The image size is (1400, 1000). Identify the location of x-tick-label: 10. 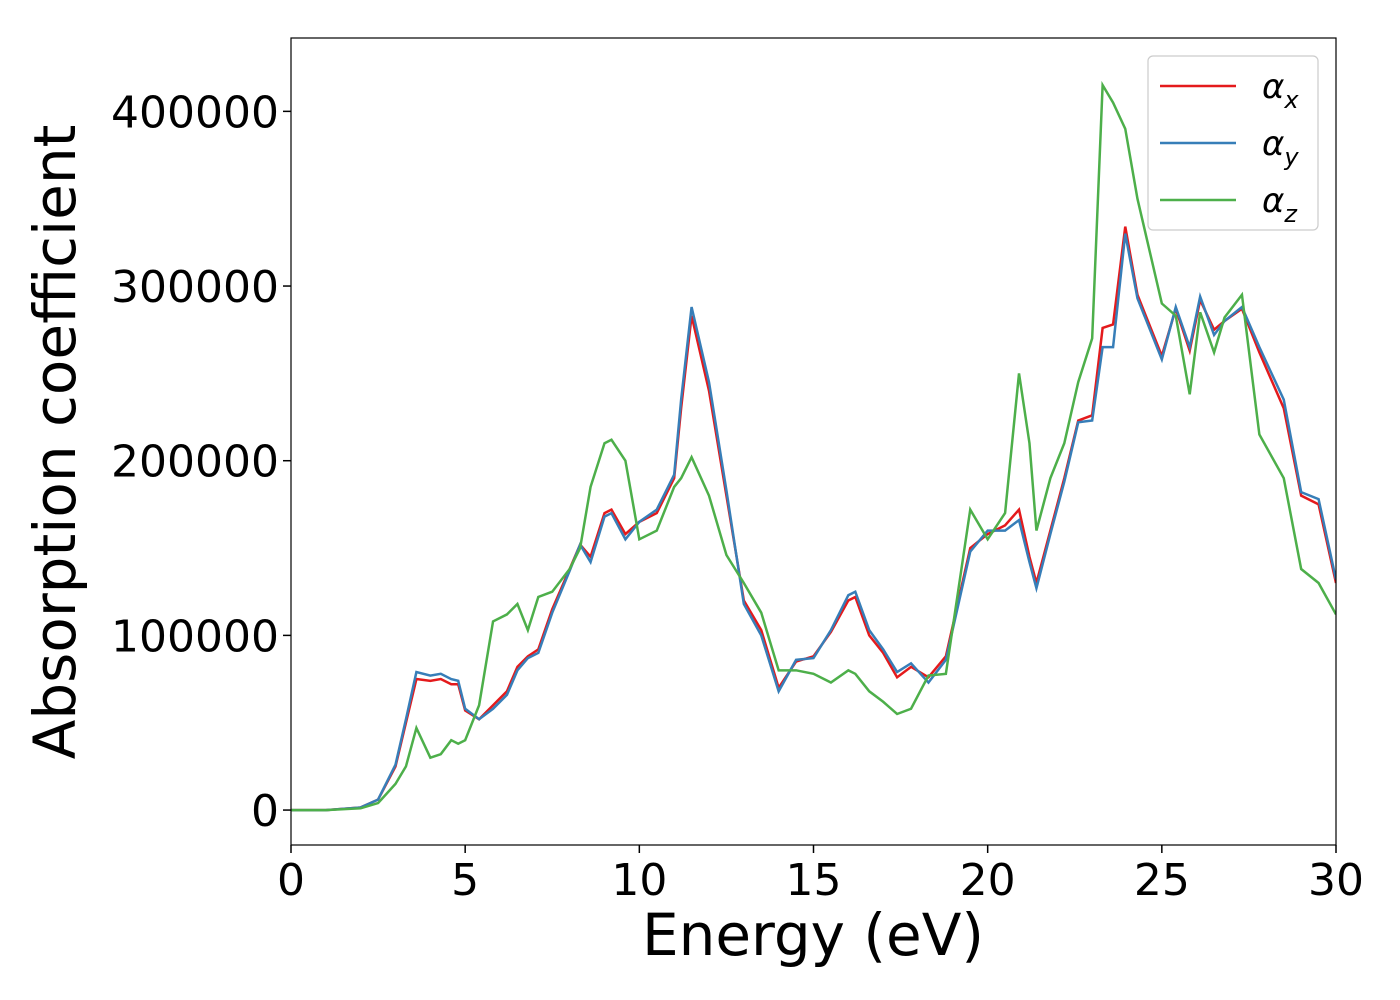
(639, 880).